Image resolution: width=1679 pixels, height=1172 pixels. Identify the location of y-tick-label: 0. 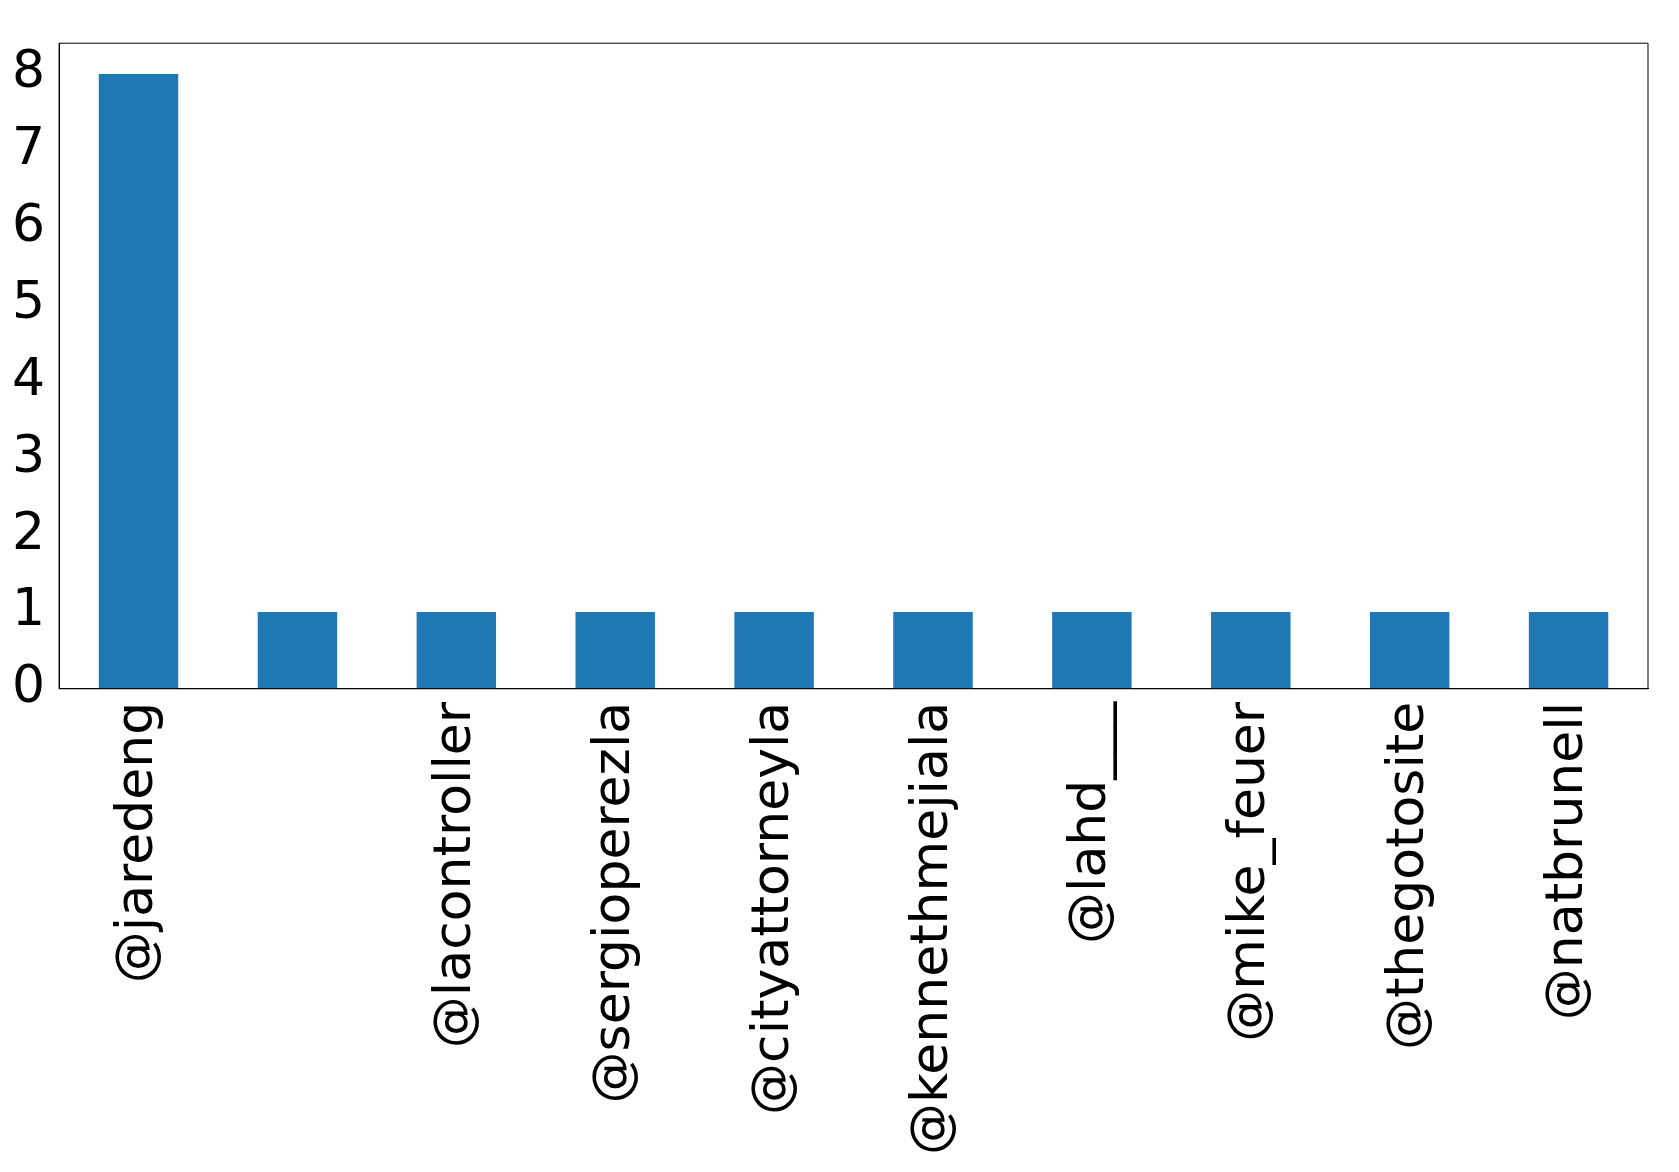
(28, 684).